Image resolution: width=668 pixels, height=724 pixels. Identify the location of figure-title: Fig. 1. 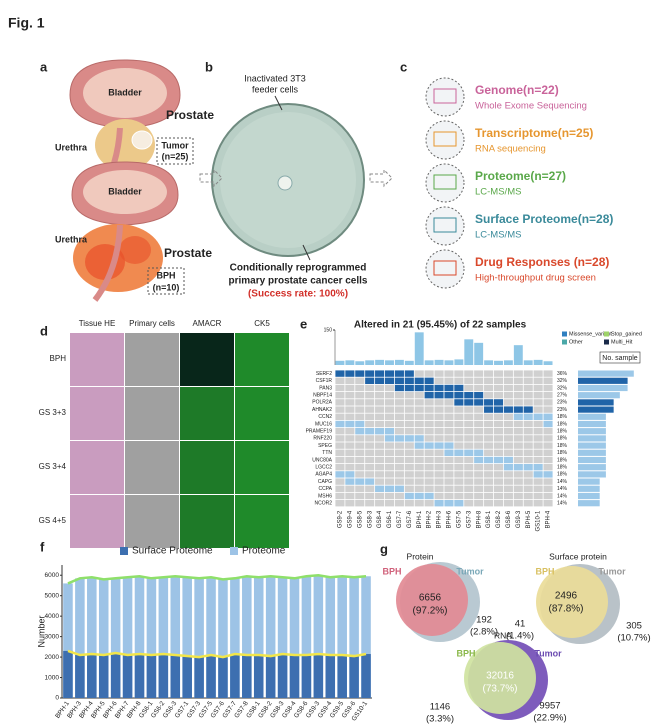
(26, 23).